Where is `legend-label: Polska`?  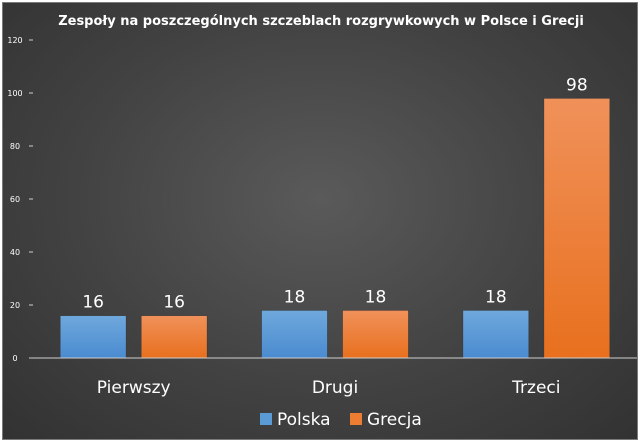
legend-label: Polska is located at coordinates (304, 420).